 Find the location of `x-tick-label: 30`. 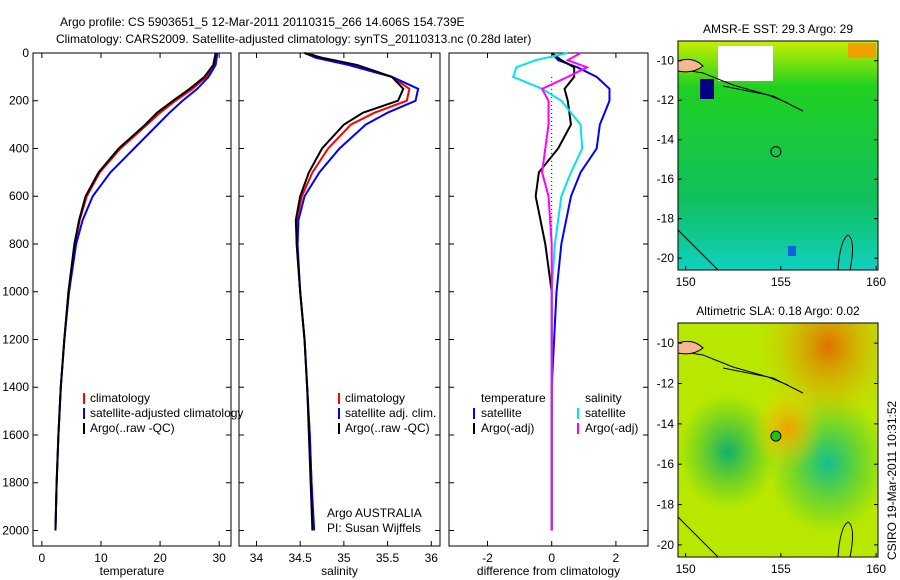

x-tick-label: 30 is located at coordinates (219, 558).